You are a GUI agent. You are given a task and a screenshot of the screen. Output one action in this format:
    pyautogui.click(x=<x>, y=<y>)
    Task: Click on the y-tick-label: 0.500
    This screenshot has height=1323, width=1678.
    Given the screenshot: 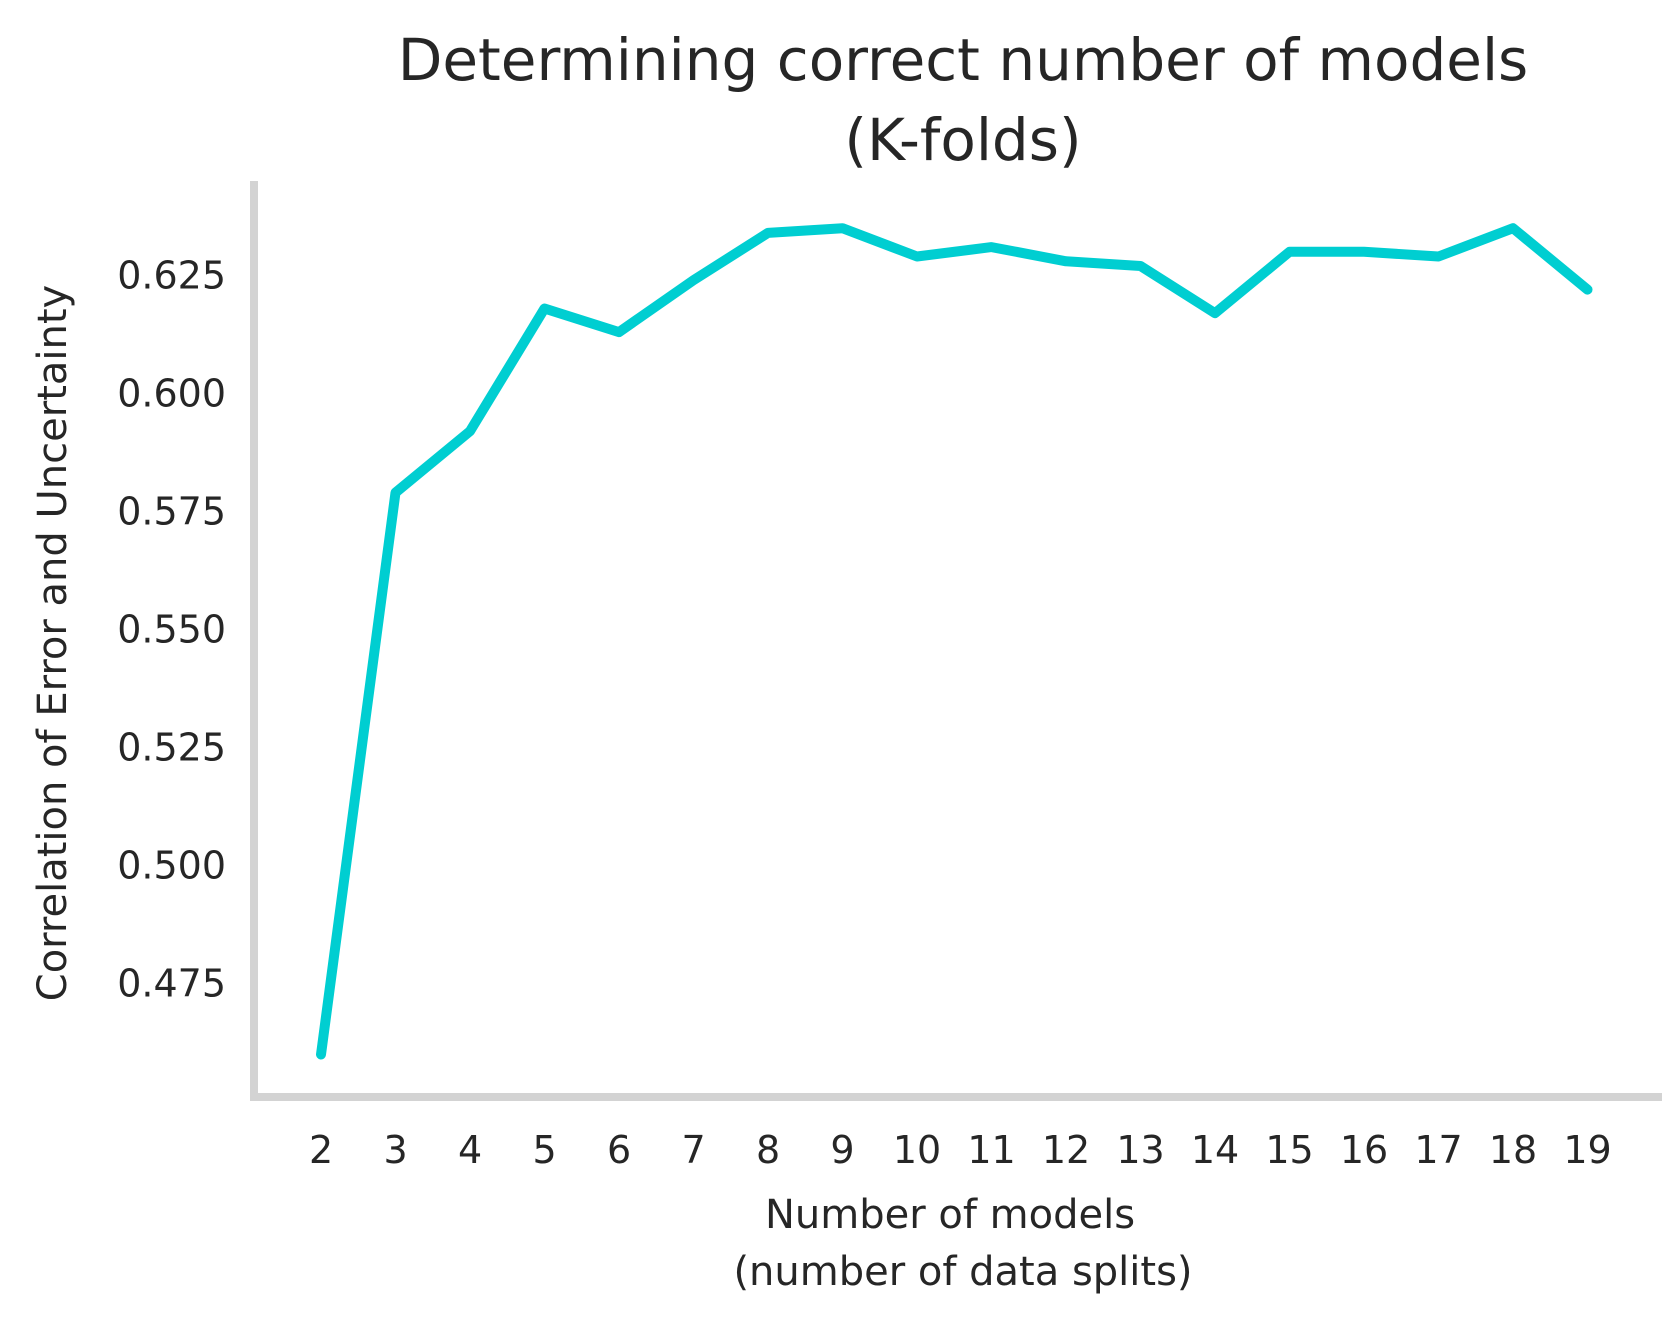 What is the action you would take?
    pyautogui.click(x=171, y=866)
    